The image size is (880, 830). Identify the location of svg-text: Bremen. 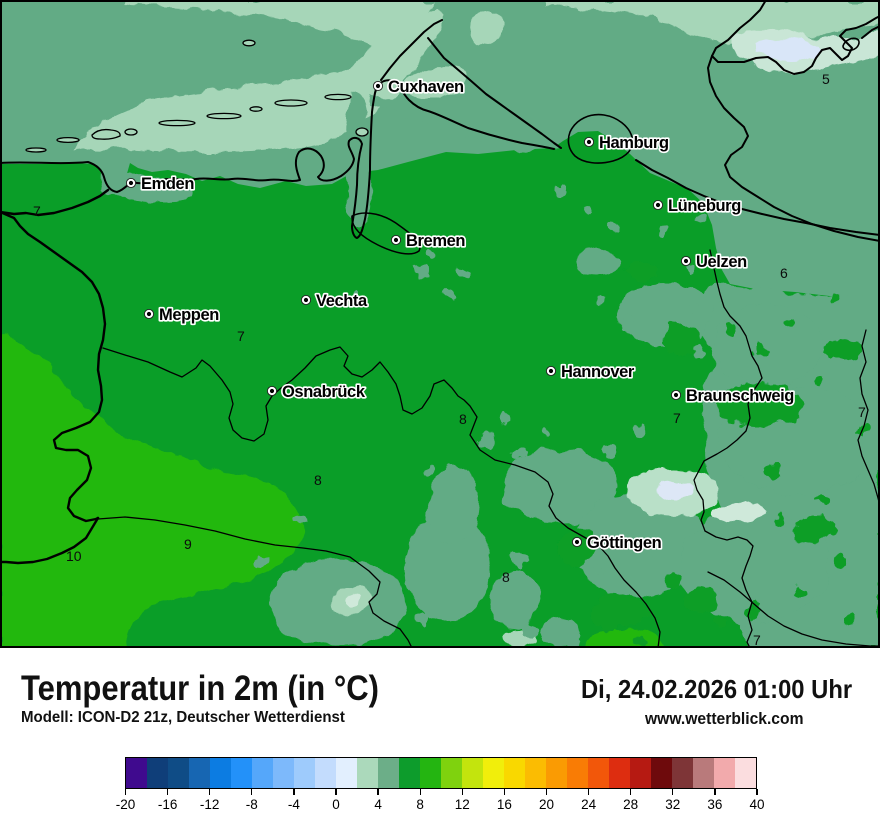
(435, 241).